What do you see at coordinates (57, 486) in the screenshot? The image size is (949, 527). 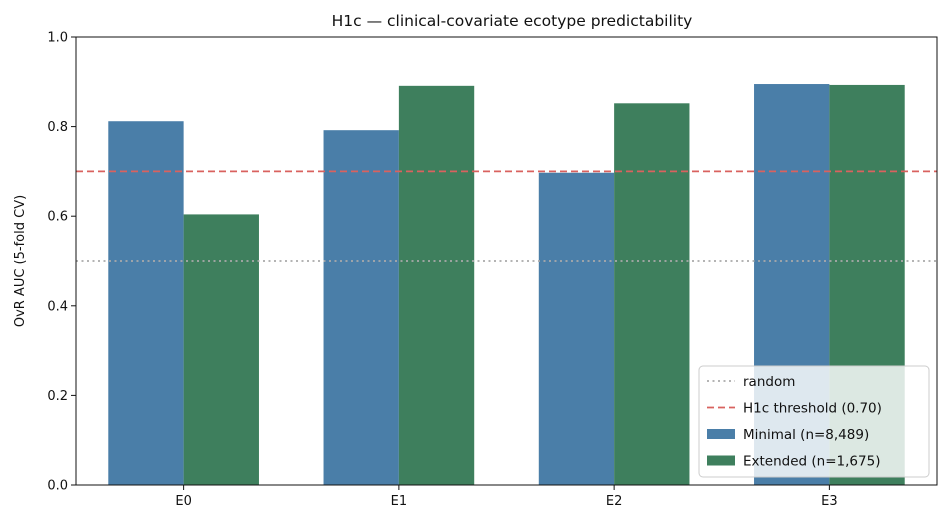 I see `y-tick-label: 0.0` at bounding box center [57, 486].